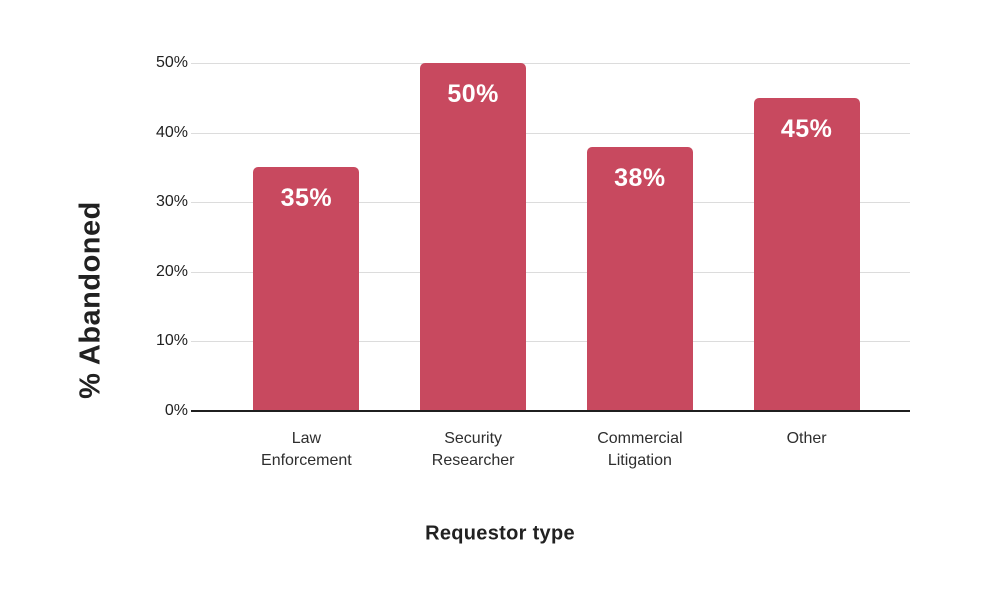 The width and height of the screenshot is (1000, 600). What do you see at coordinates (171, 341) in the screenshot?
I see `y-tick-label: 10%` at bounding box center [171, 341].